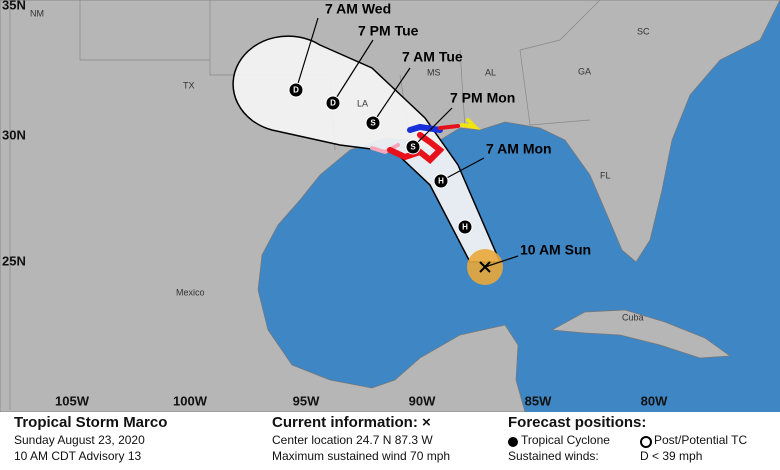  Describe the element at coordinates (72, 400) in the screenshot. I see `lon-label: 105W` at that location.